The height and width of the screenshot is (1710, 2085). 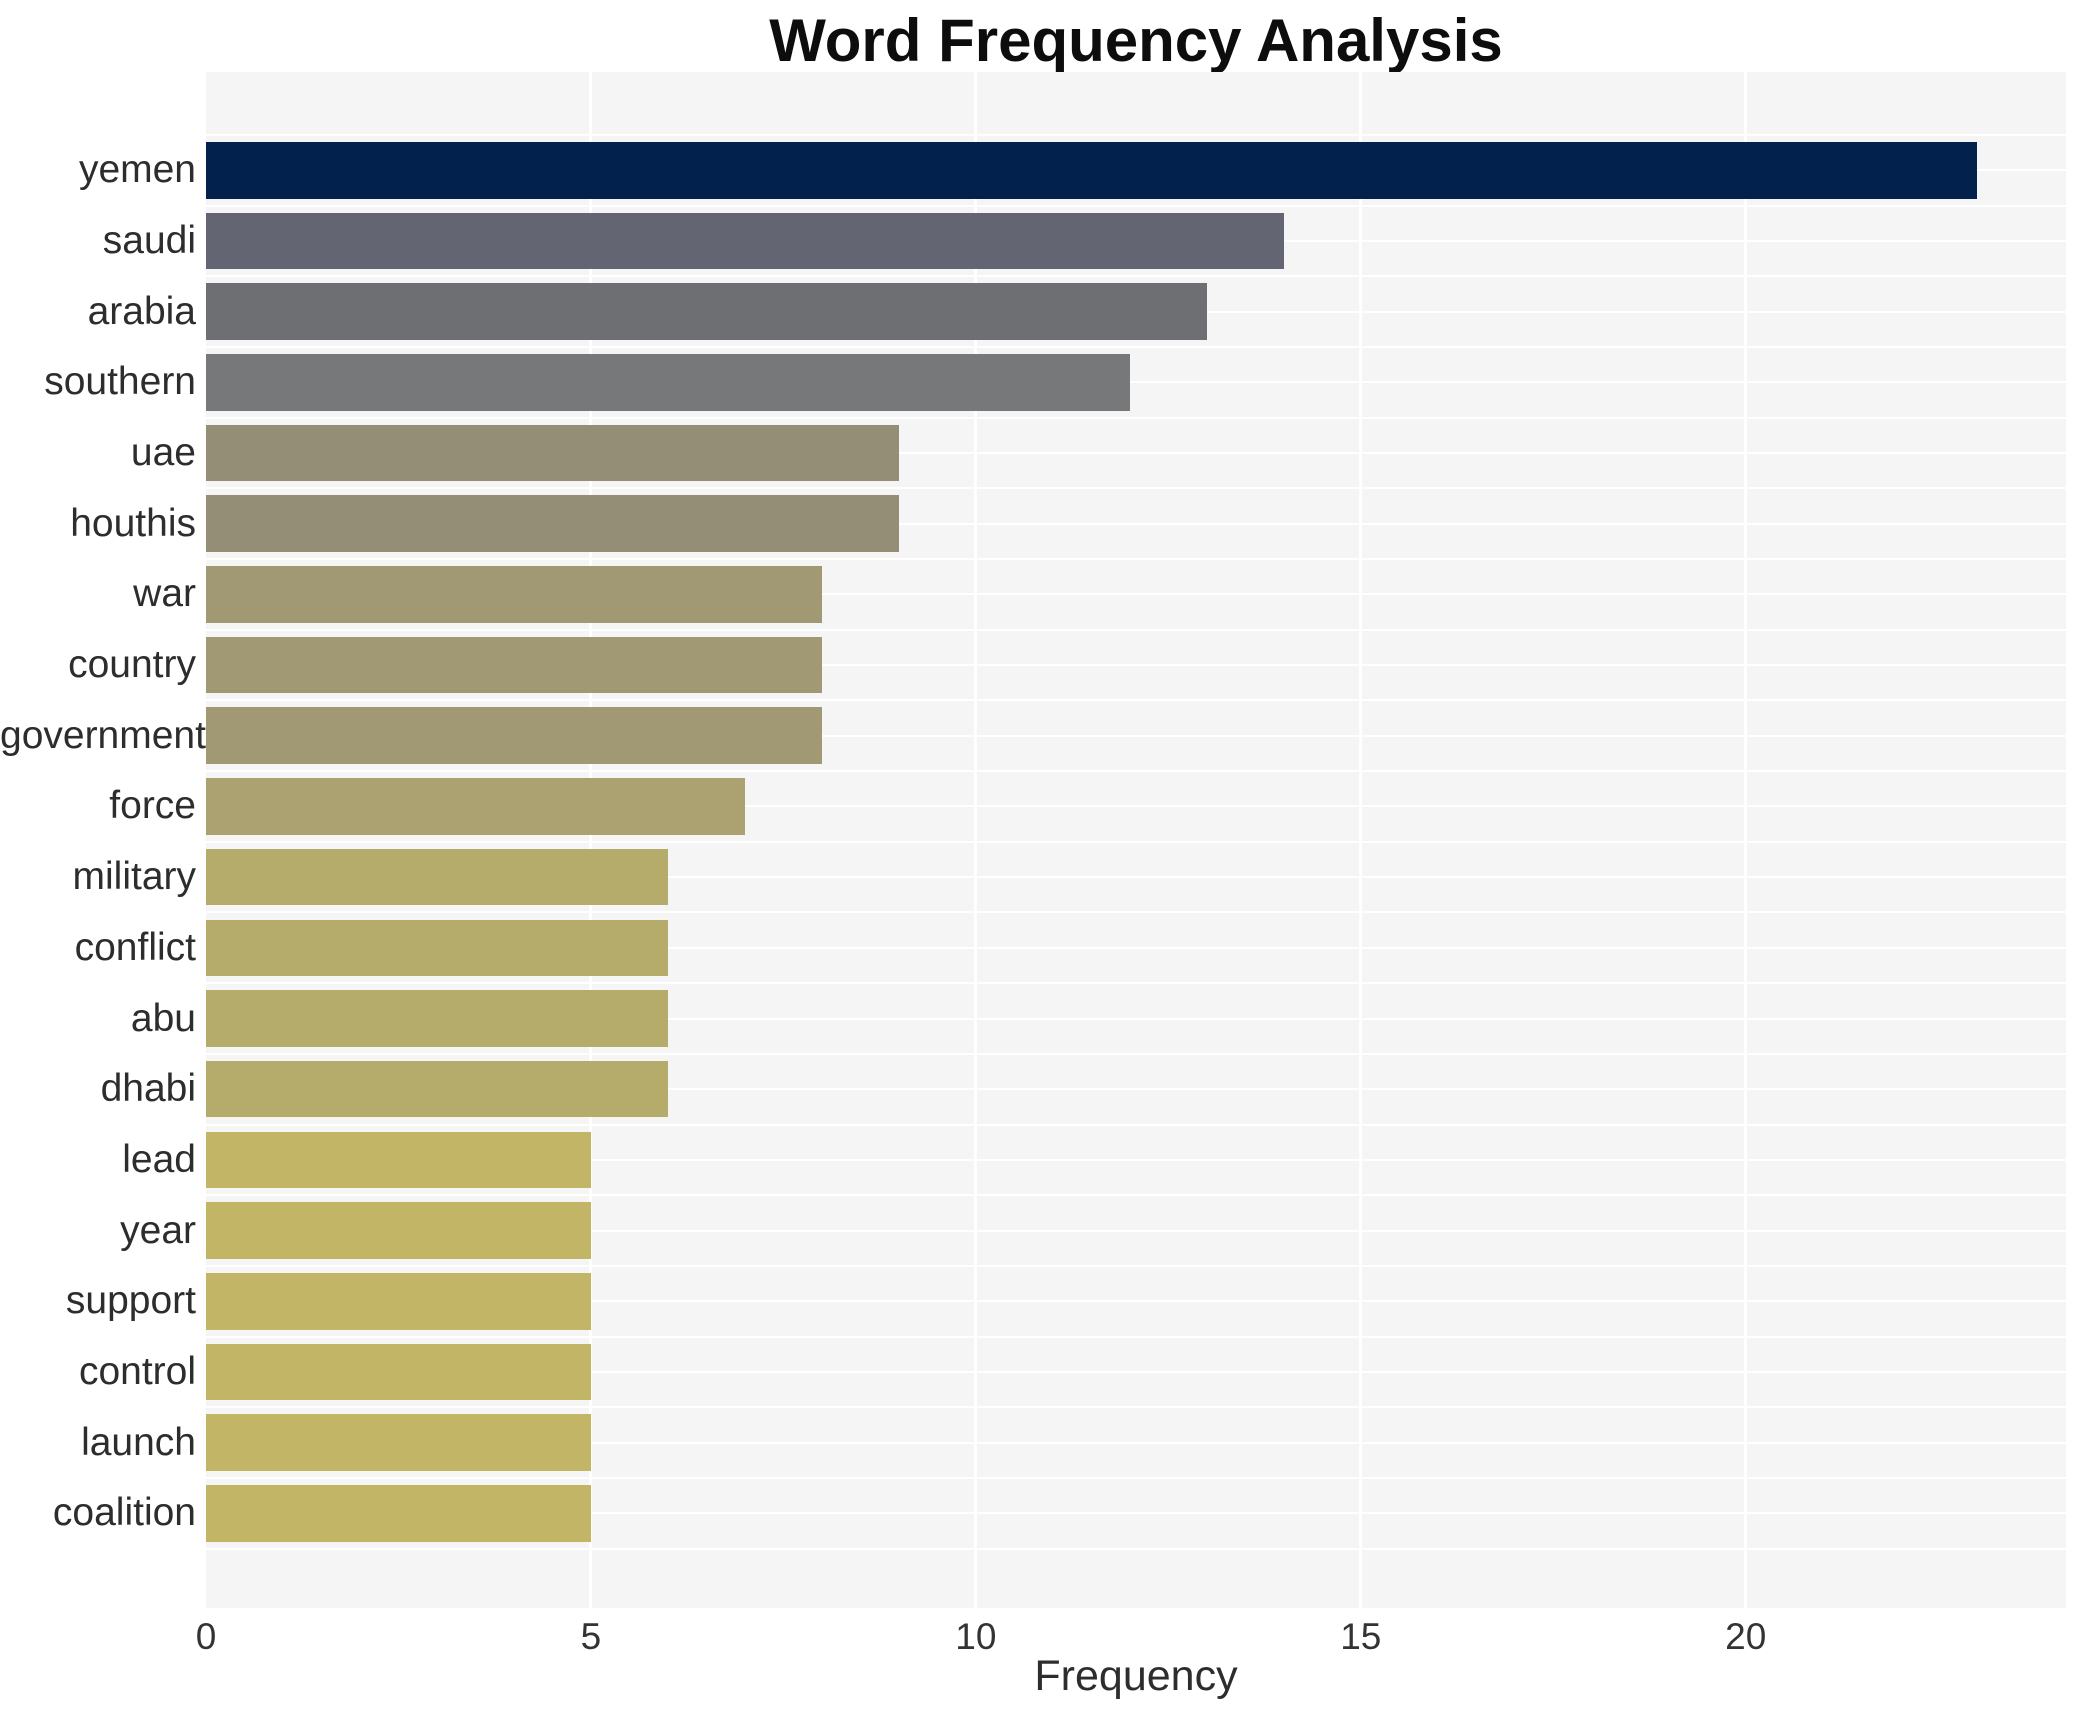 I want to click on bar-country, so click(x=514, y=665).